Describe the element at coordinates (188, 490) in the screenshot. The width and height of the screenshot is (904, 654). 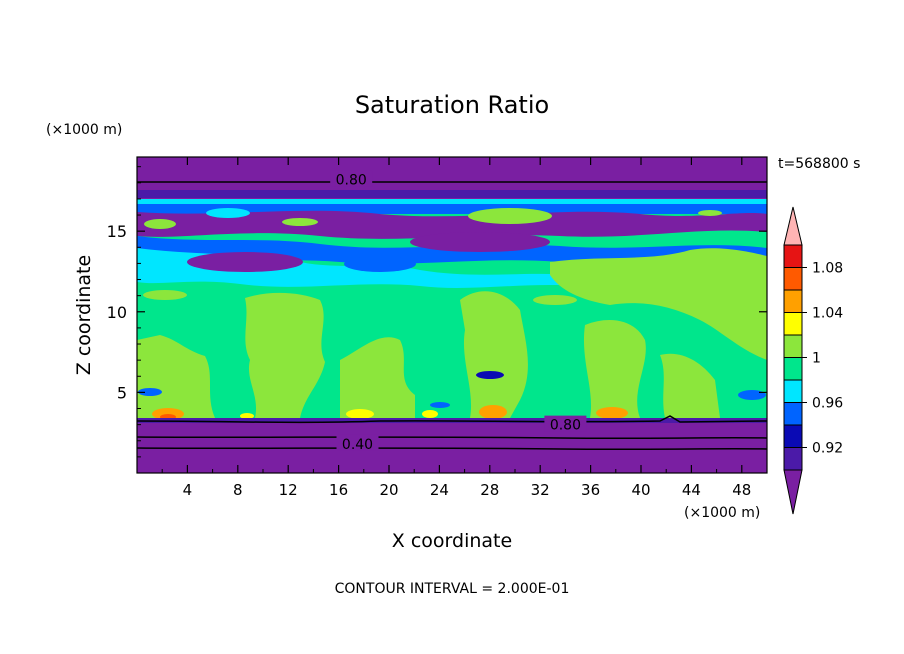
I see `x-tick-label: 4` at that location.